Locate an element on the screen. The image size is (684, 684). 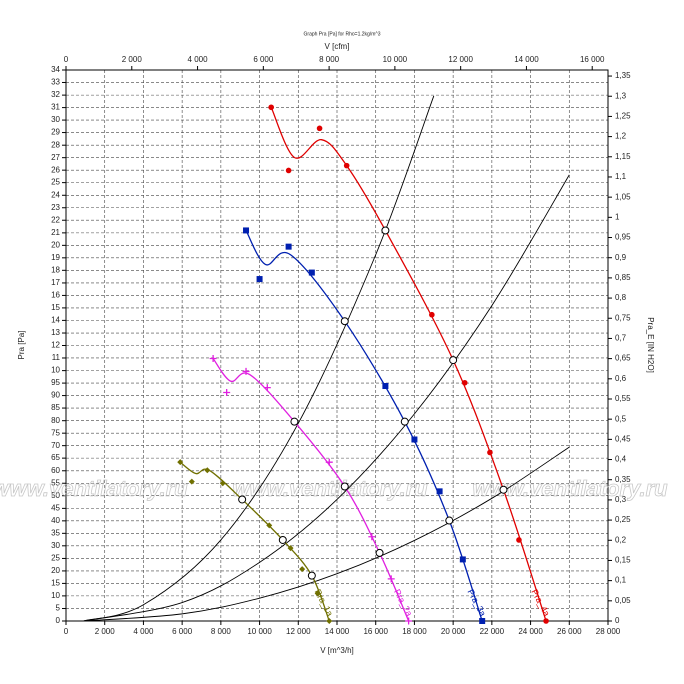
y2-tick-label: 0,7 is located at coordinates (621, 338).